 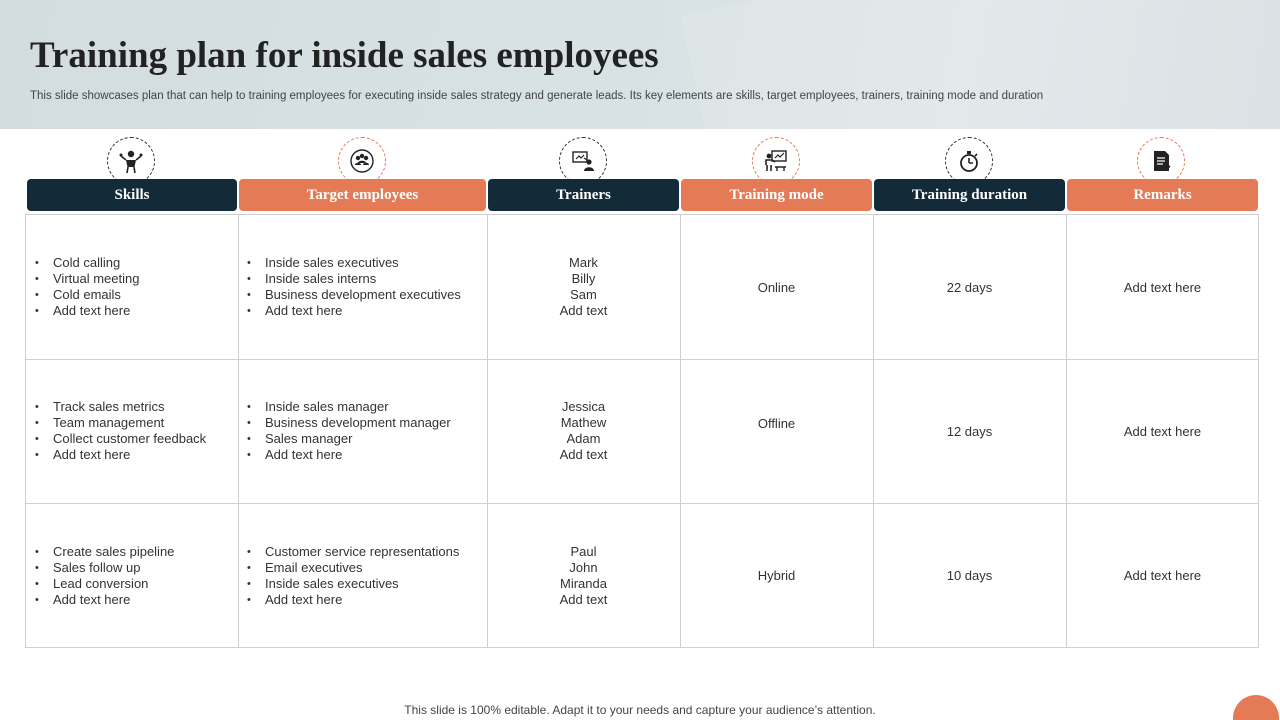 I want to click on header-target-employees: Target employees, so click(x=362, y=195).